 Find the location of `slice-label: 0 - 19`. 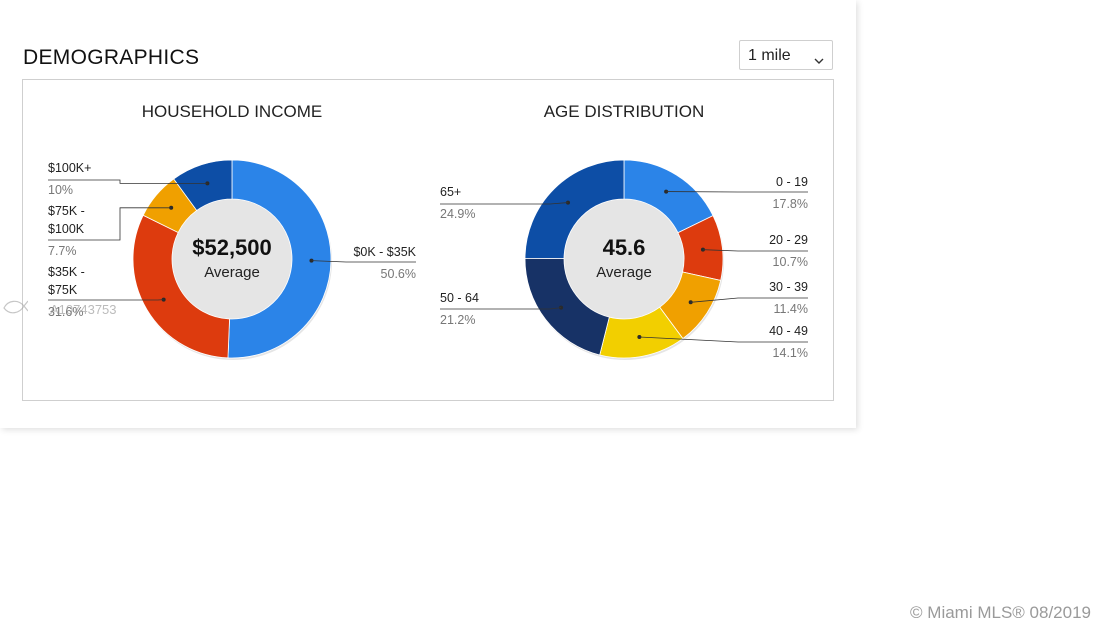

slice-label: 0 - 19 is located at coordinates (792, 182).